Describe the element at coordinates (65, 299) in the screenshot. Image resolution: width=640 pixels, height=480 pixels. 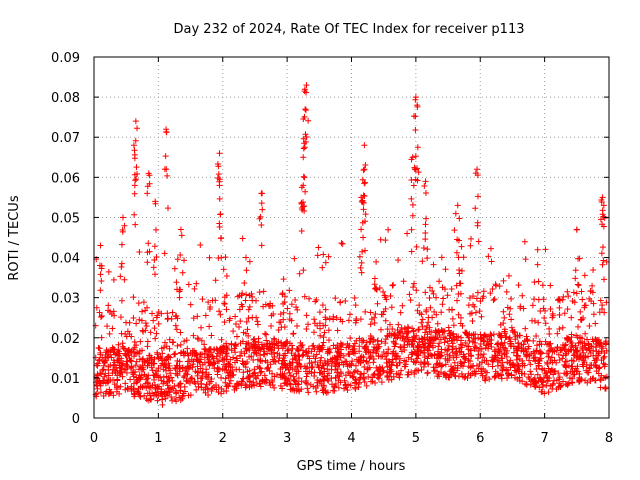
I see `y-tick-label: 0.03` at that location.